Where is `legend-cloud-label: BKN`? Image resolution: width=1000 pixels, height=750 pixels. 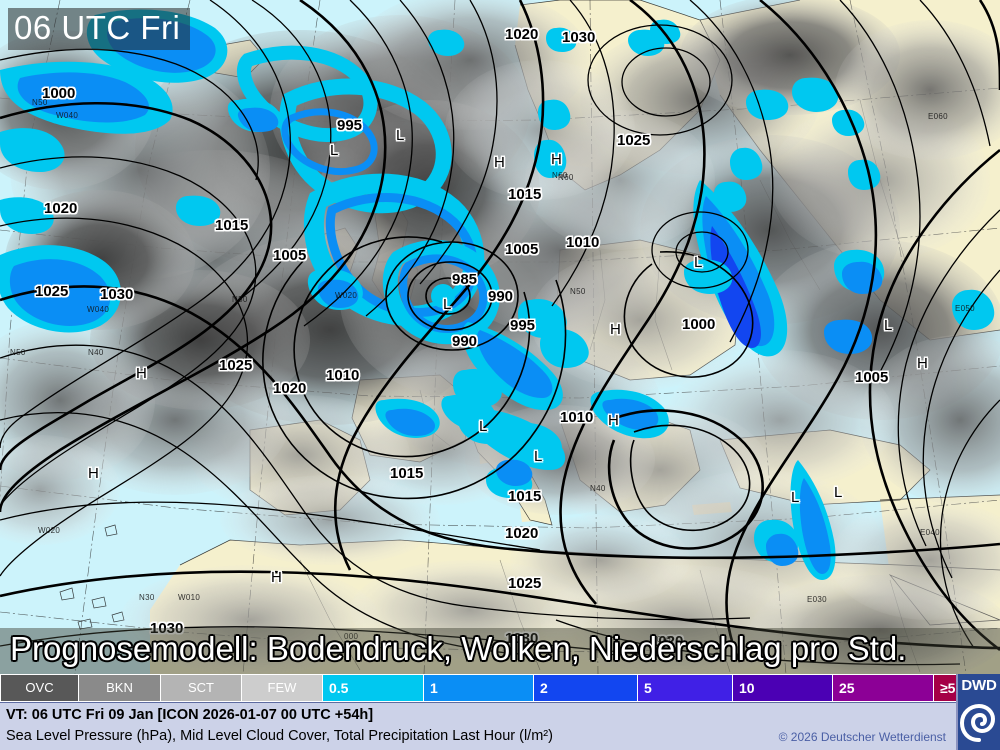
legend-cloud-label: BKN is located at coordinates (119, 687).